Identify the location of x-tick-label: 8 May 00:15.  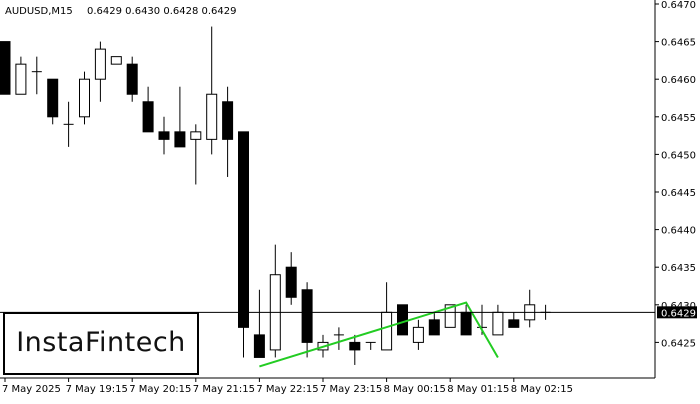
(415, 389).